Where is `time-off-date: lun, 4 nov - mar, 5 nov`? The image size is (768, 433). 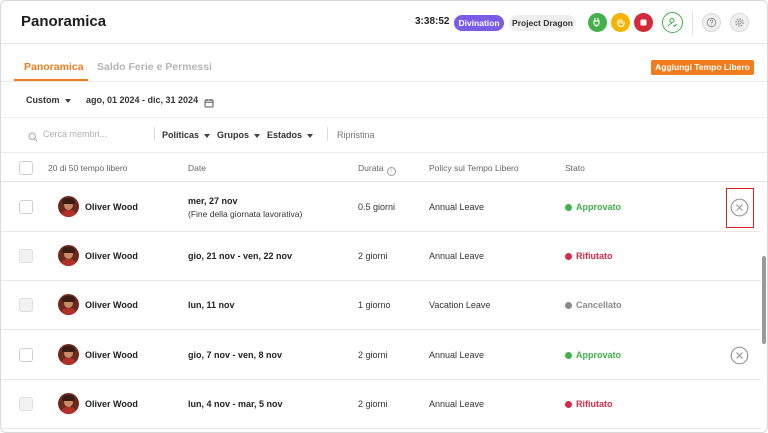 time-off-date: lun, 4 nov - mar, 5 nov is located at coordinates (235, 404).